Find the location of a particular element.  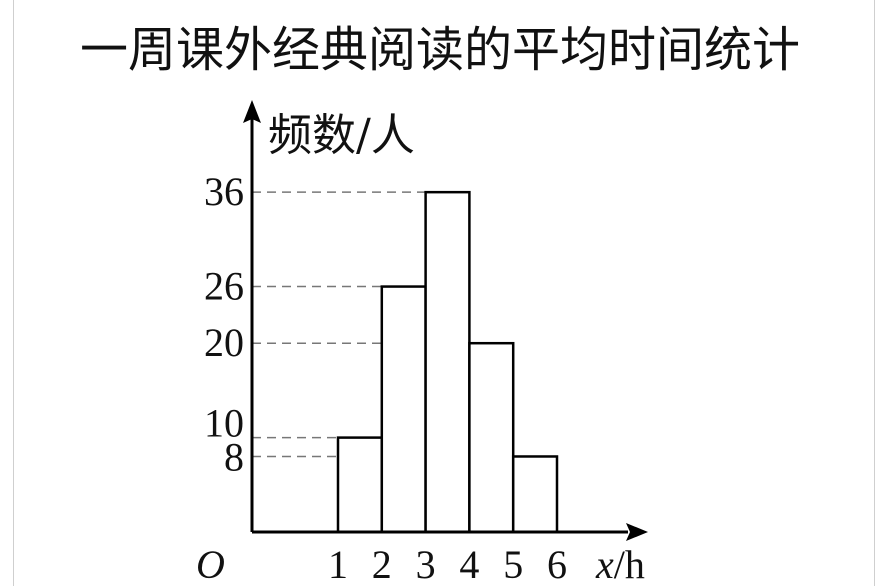

x-tick-label-4: 4 is located at coordinates (469, 564).